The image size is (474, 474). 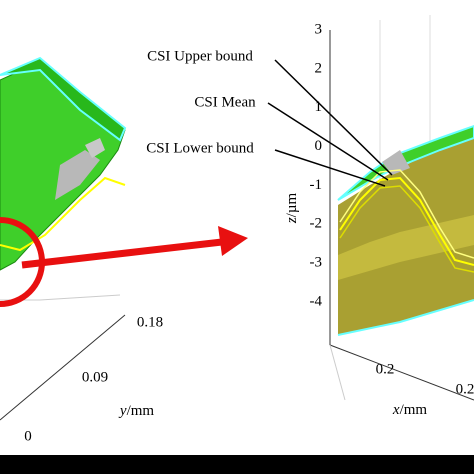 I want to click on arrow, so click(x=134, y=247).